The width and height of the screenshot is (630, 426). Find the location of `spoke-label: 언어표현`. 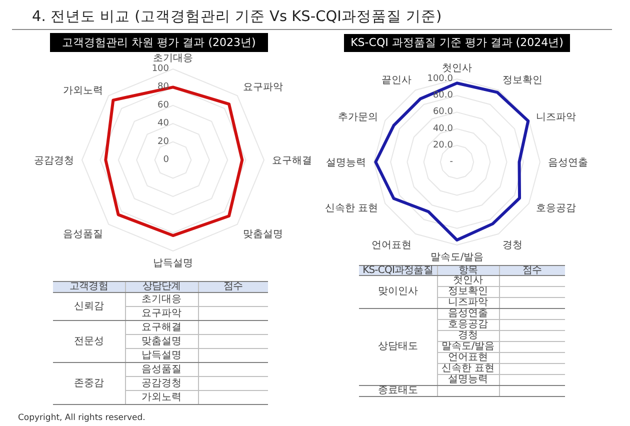

spoke-label: 언어표현 is located at coordinates (392, 245).